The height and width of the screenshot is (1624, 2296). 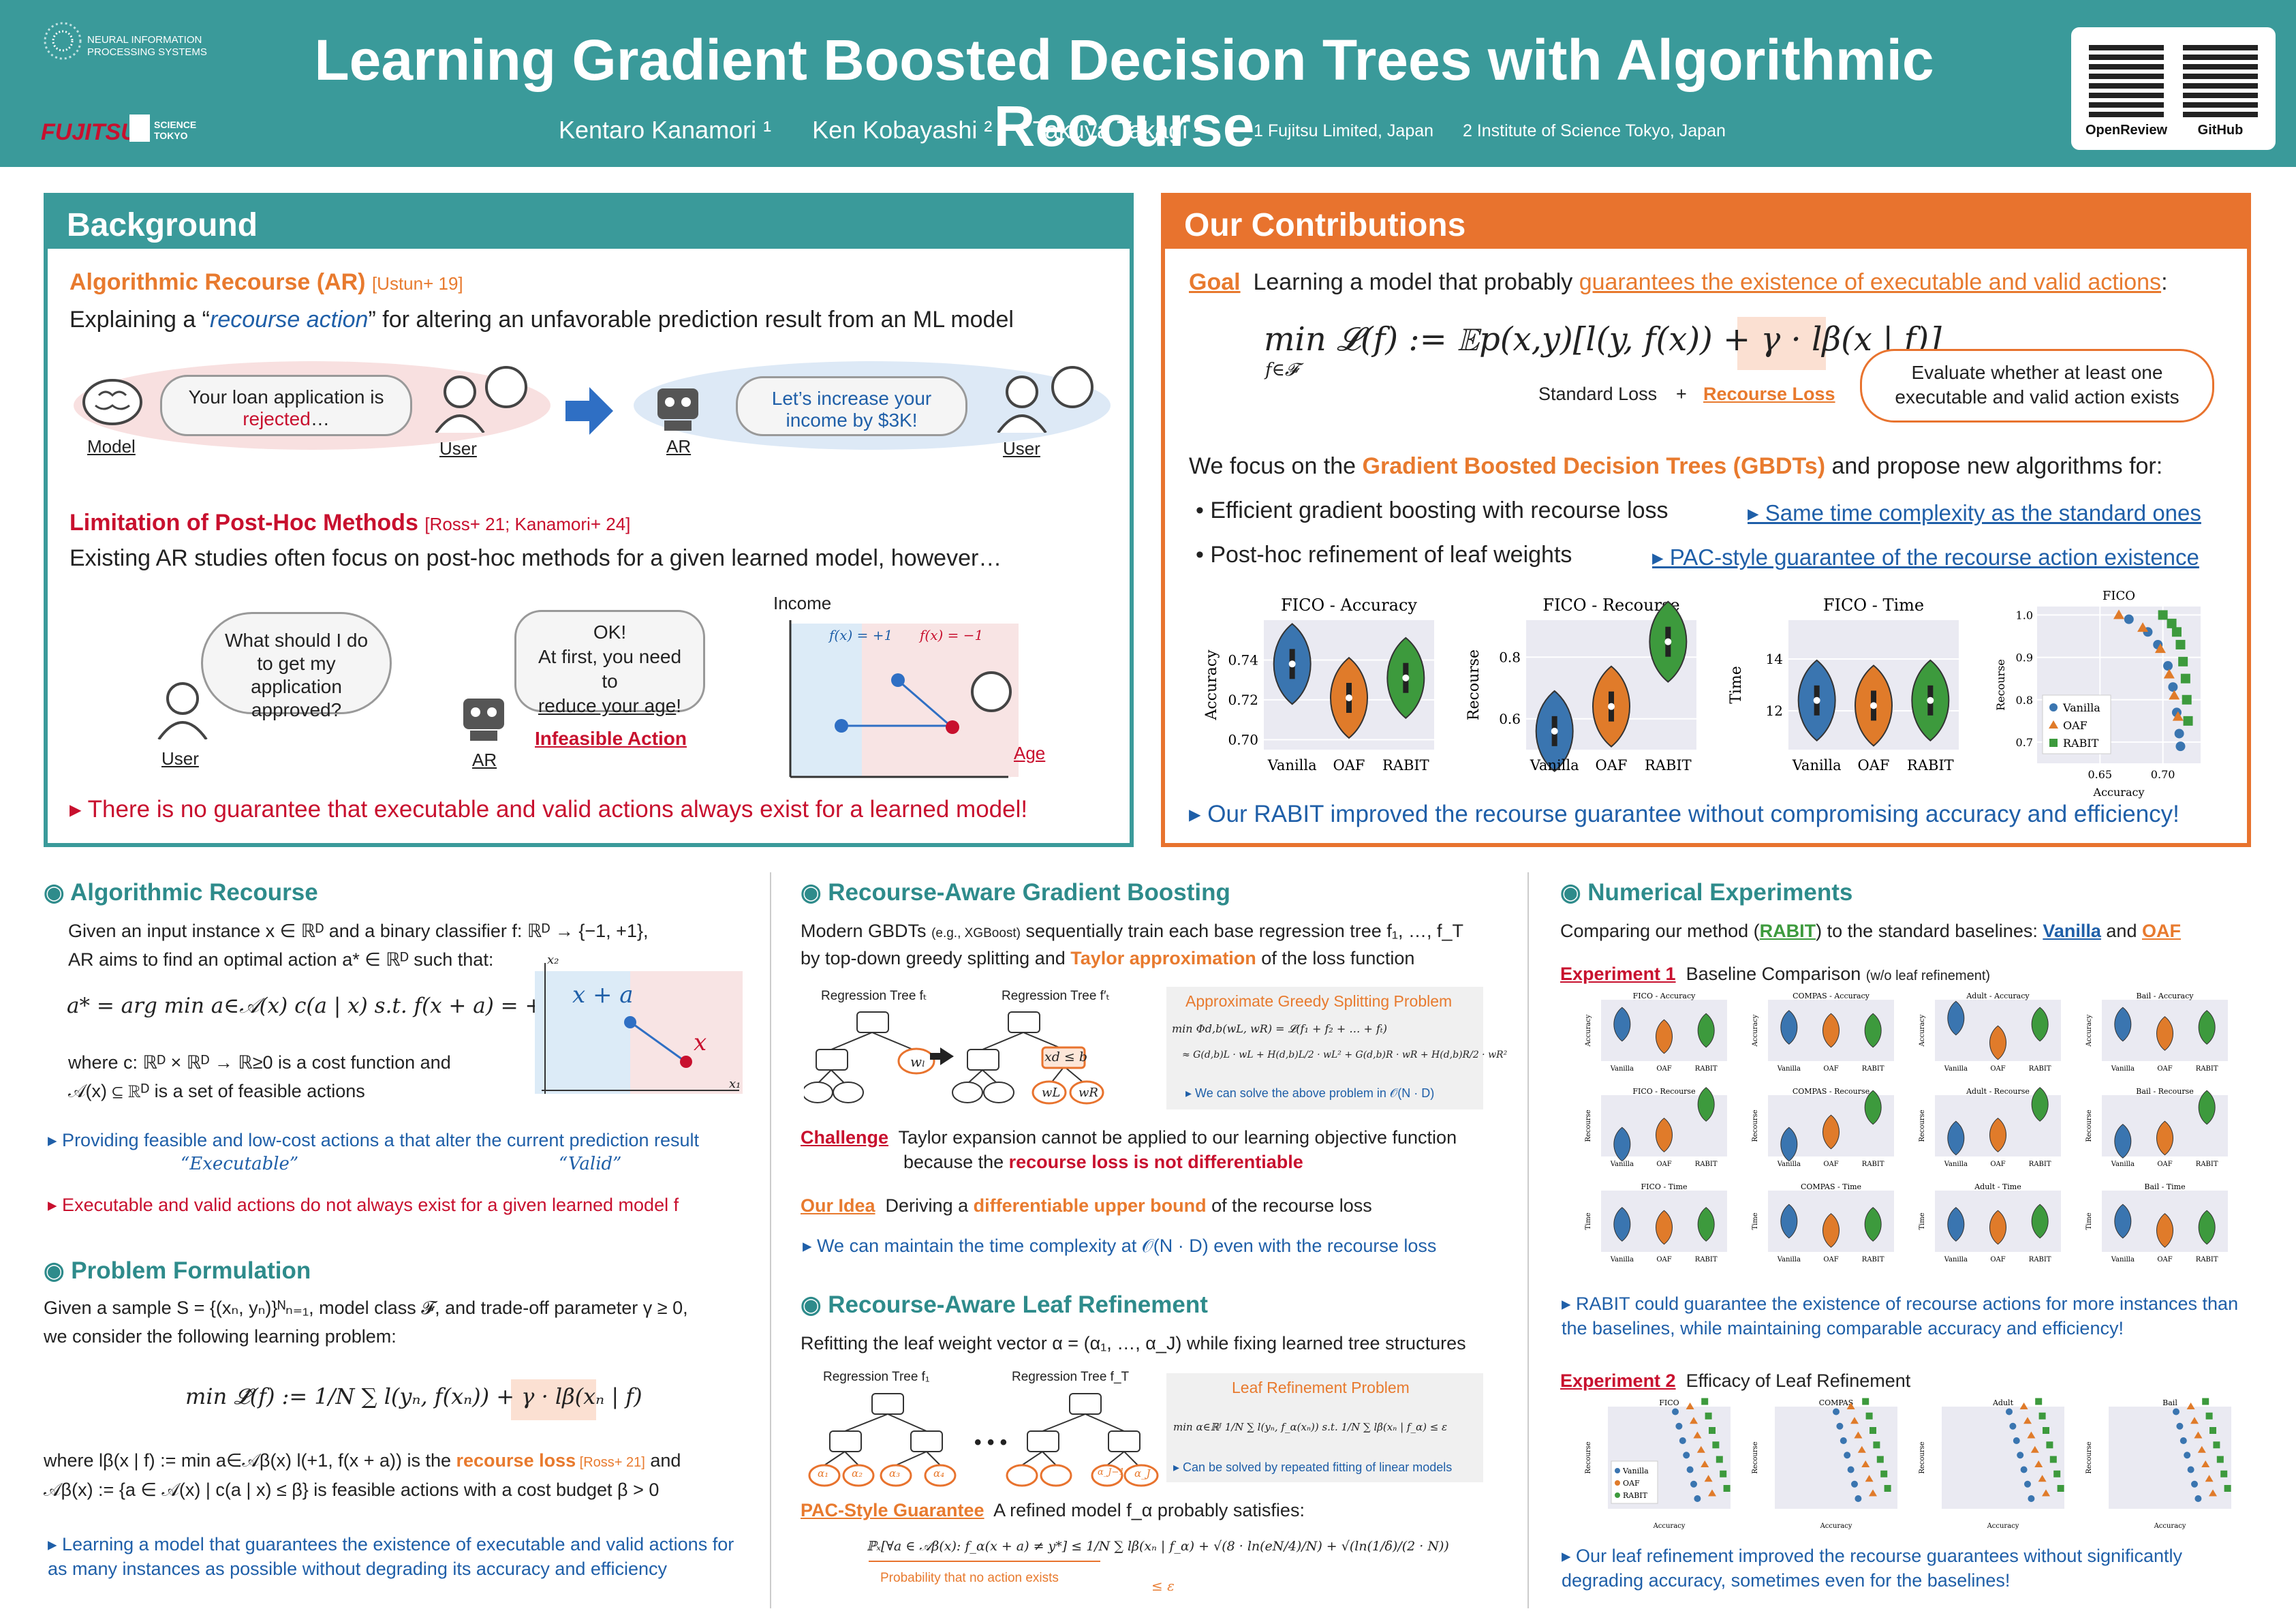 I want to click on section-leaf-refinement: ◉ Recourse-Aware Leaf Refinement, so click(x=1005, y=1304).